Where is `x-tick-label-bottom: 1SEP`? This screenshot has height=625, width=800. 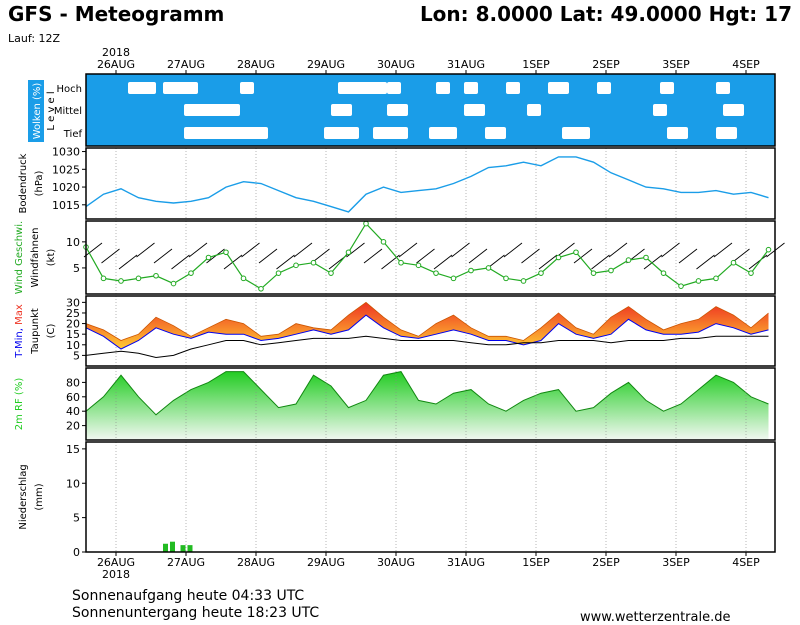
x-tick-label-bottom: 1SEP is located at coordinates (536, 562).